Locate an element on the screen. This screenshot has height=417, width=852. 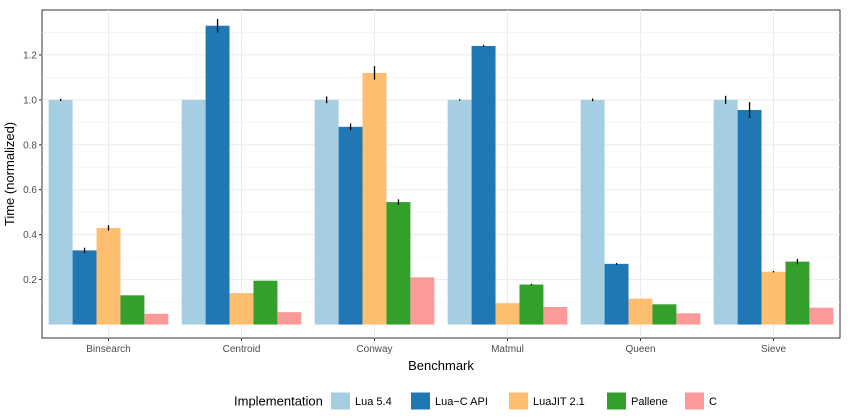
x-tick-label: Centroid is located at coordinates (242, 349).